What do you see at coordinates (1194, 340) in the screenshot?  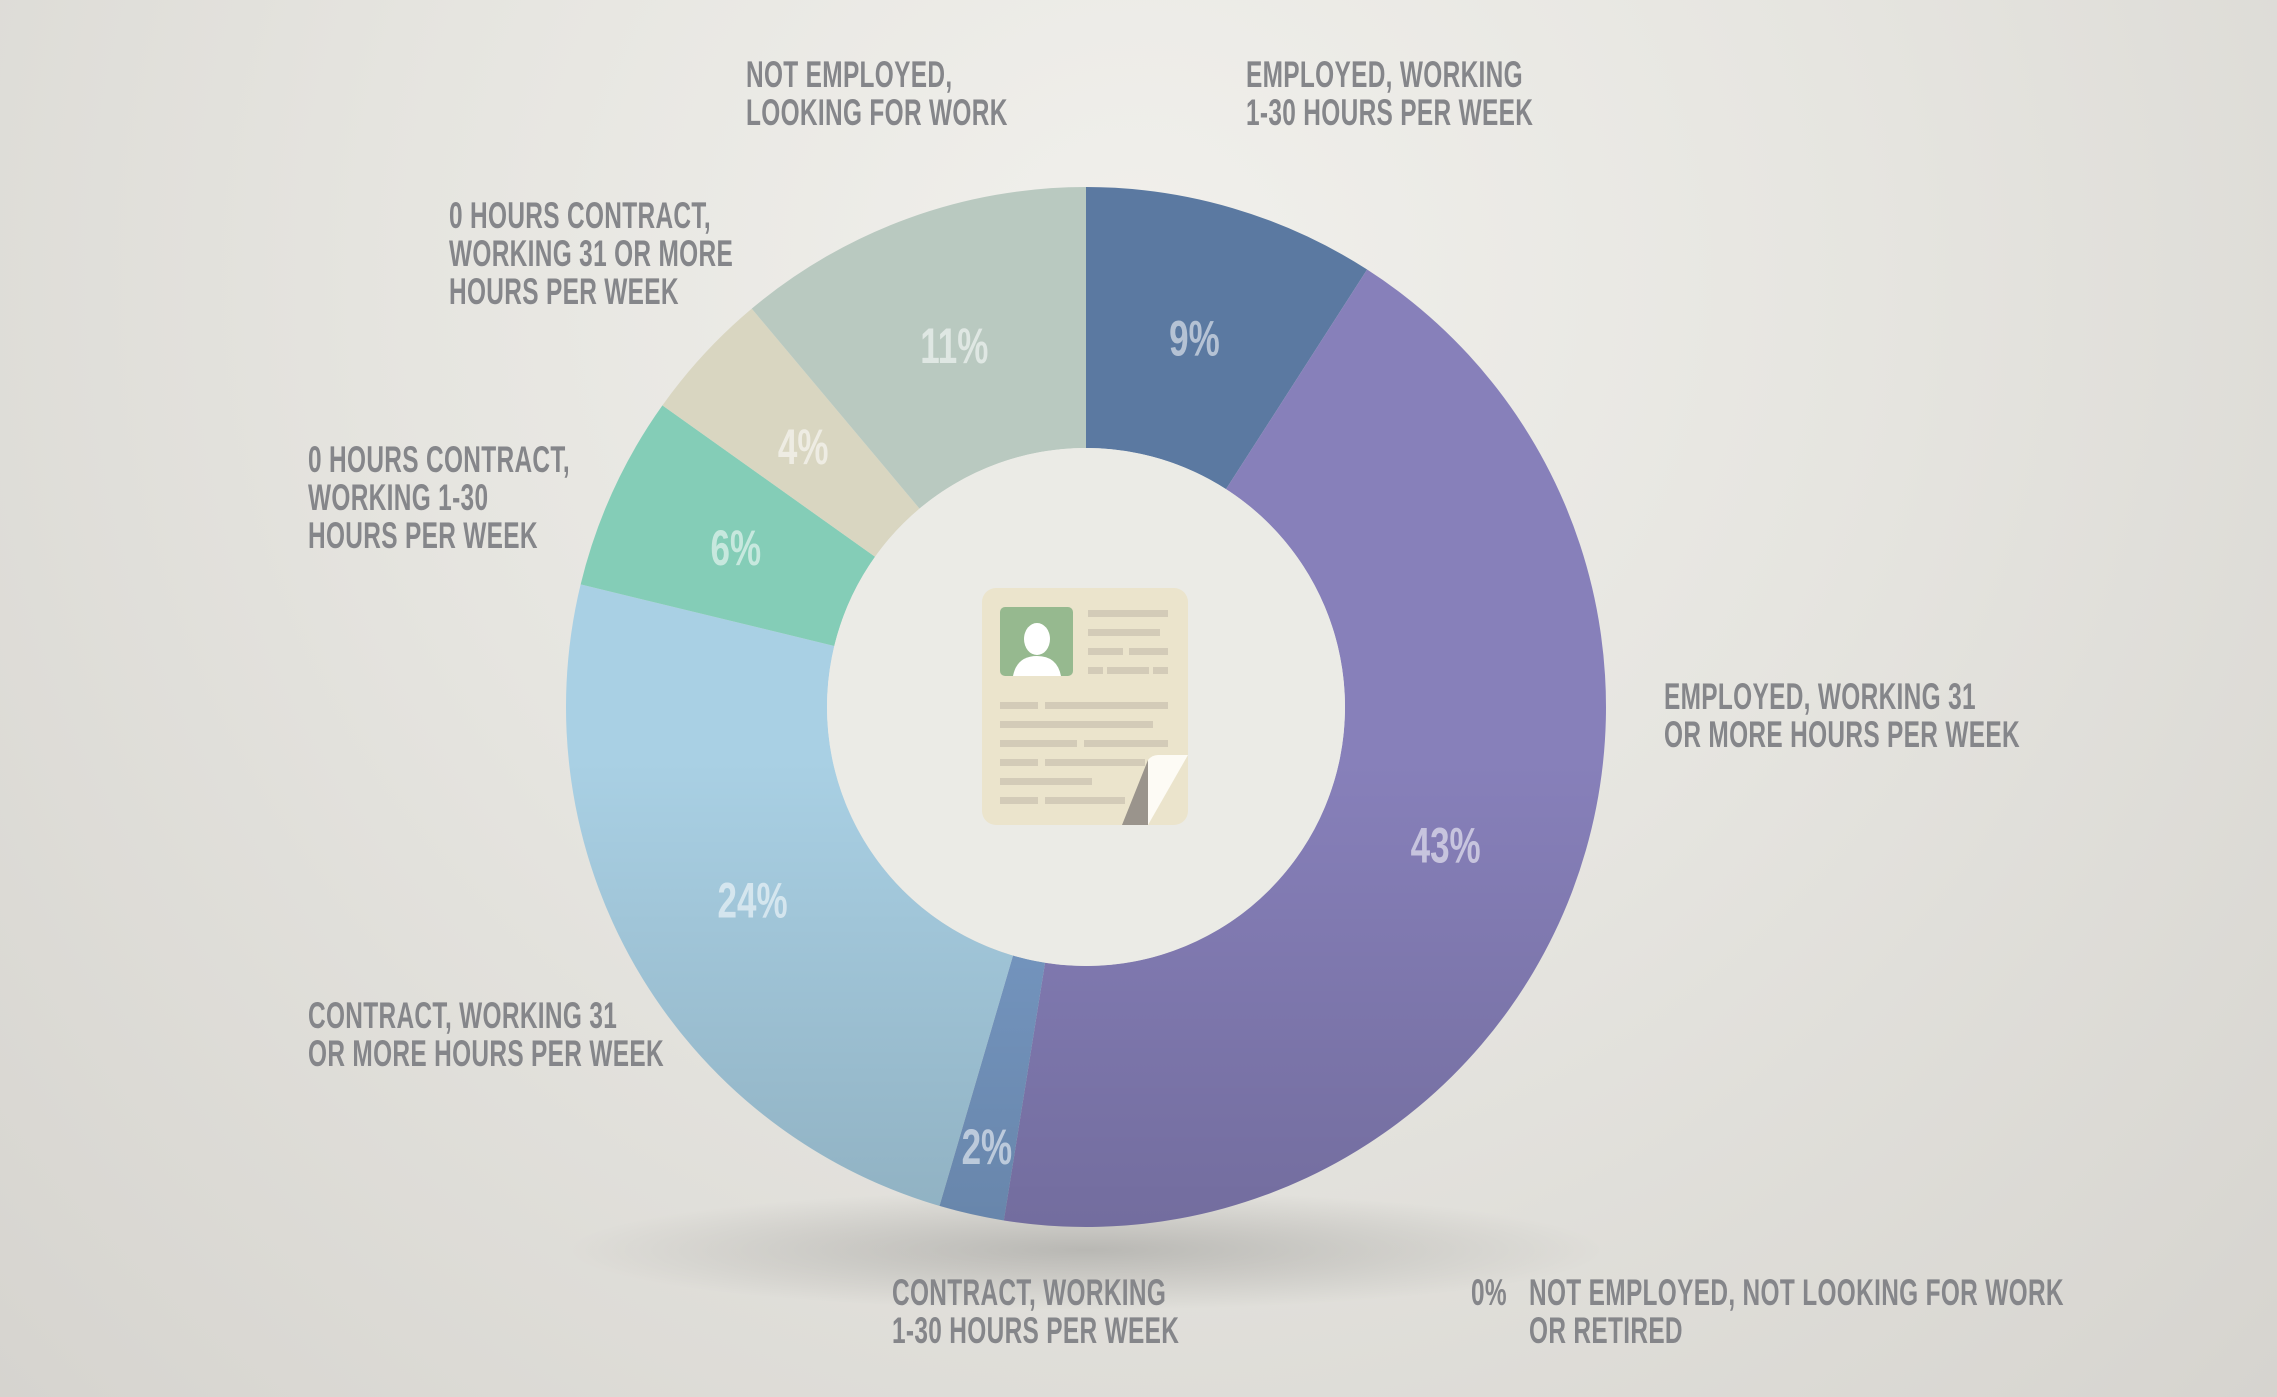 I see `slice-percent-label: 9%` at bounding box center [1194, 340].